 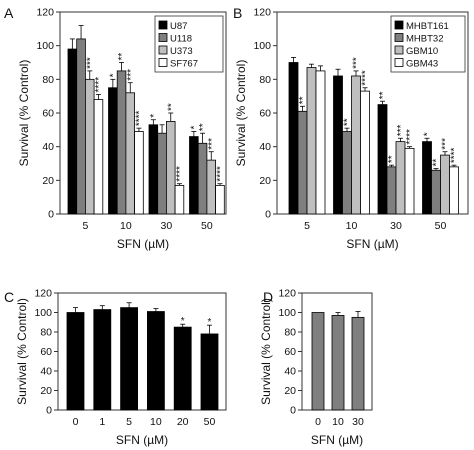 I want to click on x-tick-label: 20, so click(x=183, y=422).